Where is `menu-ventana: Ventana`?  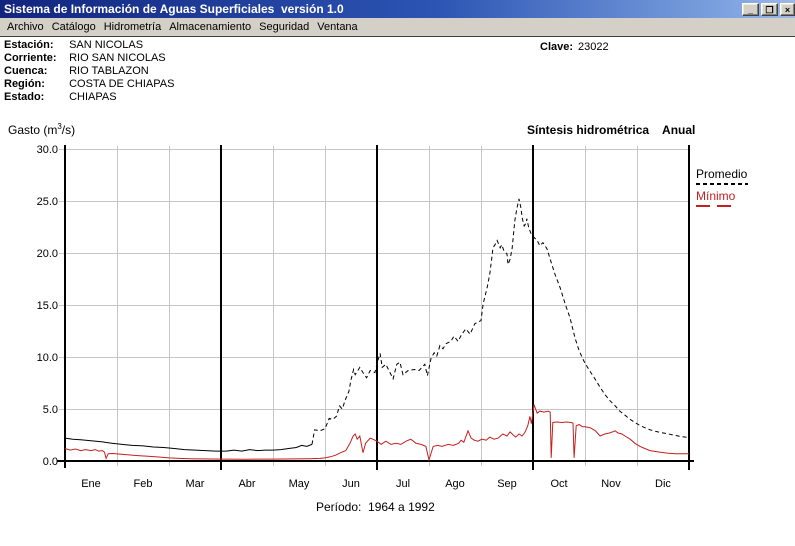 menu-ventana: Ventana is located at coordinates (337, 27).